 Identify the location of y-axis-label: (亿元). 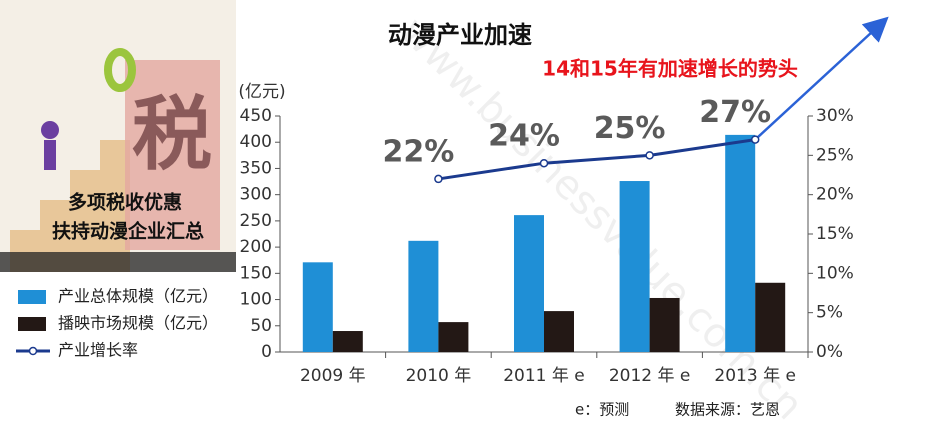
(261, 92).